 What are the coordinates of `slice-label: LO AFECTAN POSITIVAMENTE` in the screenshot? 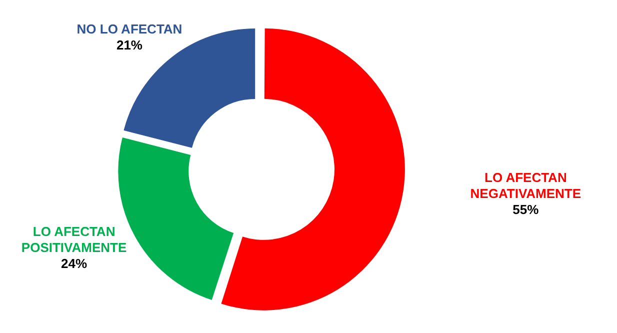 It's located at (74, 239).